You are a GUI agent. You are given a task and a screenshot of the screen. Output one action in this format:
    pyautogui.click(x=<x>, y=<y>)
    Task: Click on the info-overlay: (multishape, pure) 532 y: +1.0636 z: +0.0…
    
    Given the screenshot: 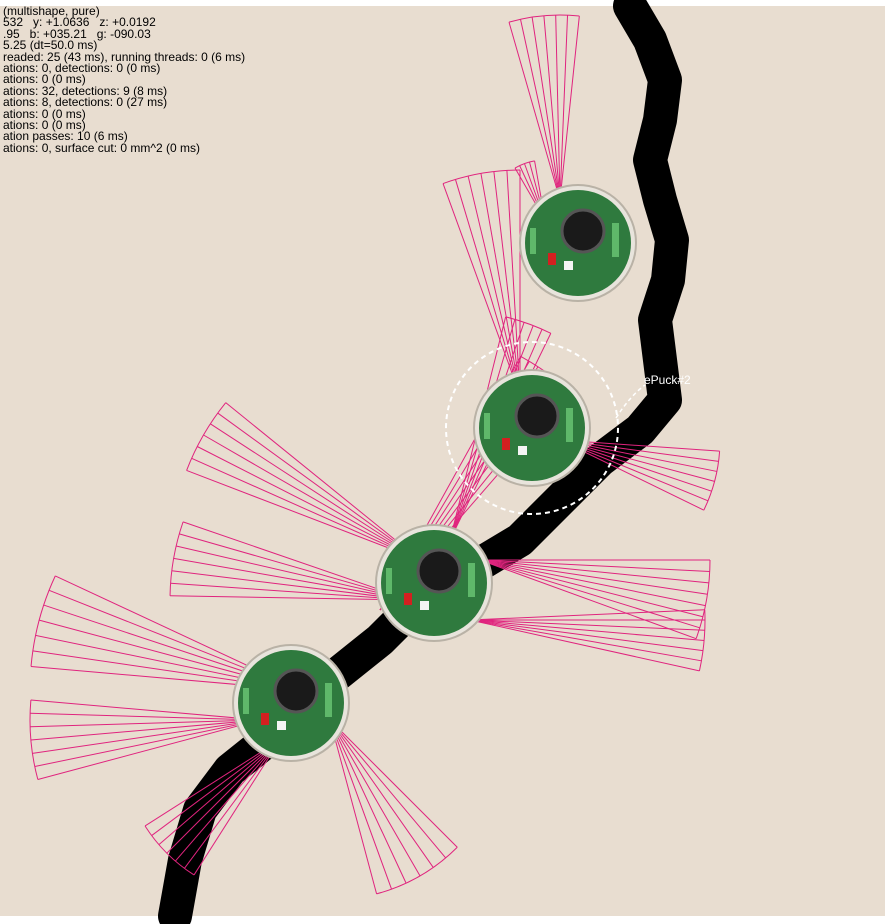 What is the action you would take?
    pyautogui.click(x=124, y=79)
    